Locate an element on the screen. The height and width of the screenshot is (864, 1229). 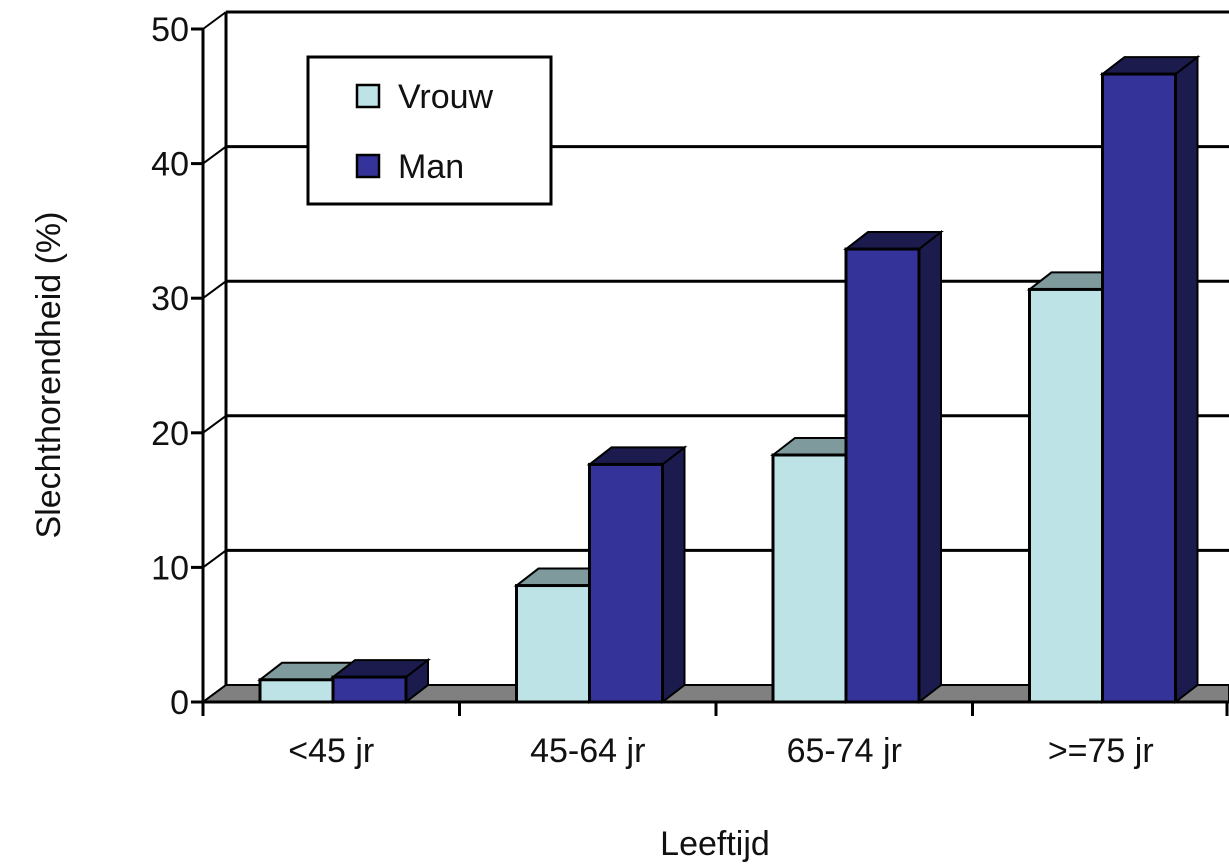
legend-box is located at coordinates (429, 130).